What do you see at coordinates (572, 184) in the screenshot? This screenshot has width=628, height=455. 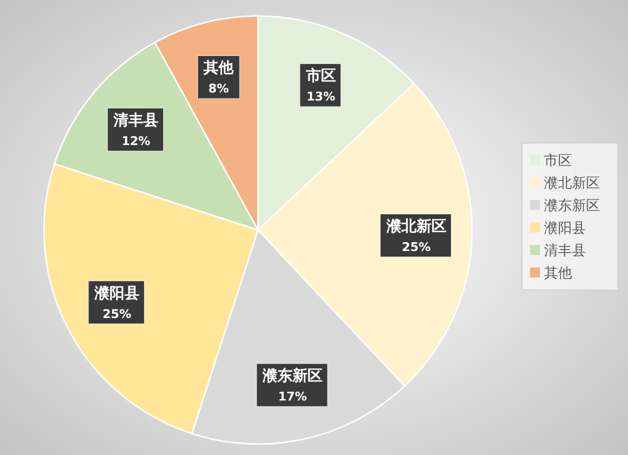 I see `legend-label: 濮北新区` at bounding box center [572, 184].